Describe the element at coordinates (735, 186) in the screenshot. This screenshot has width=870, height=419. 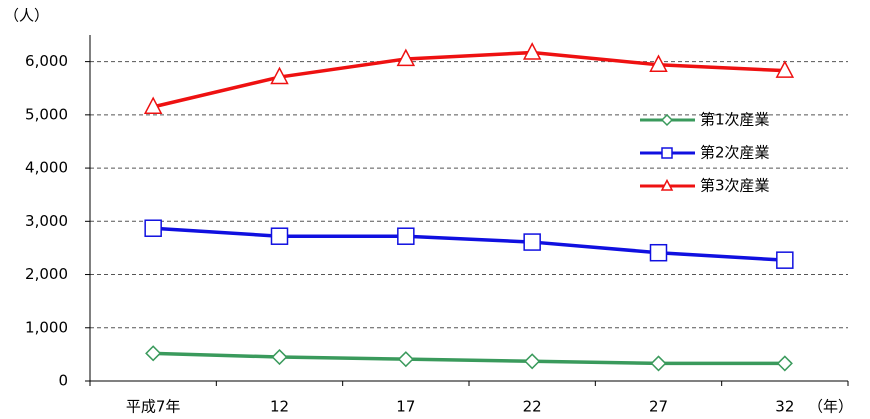
I see `legend-label: 第3次産業` at that location.